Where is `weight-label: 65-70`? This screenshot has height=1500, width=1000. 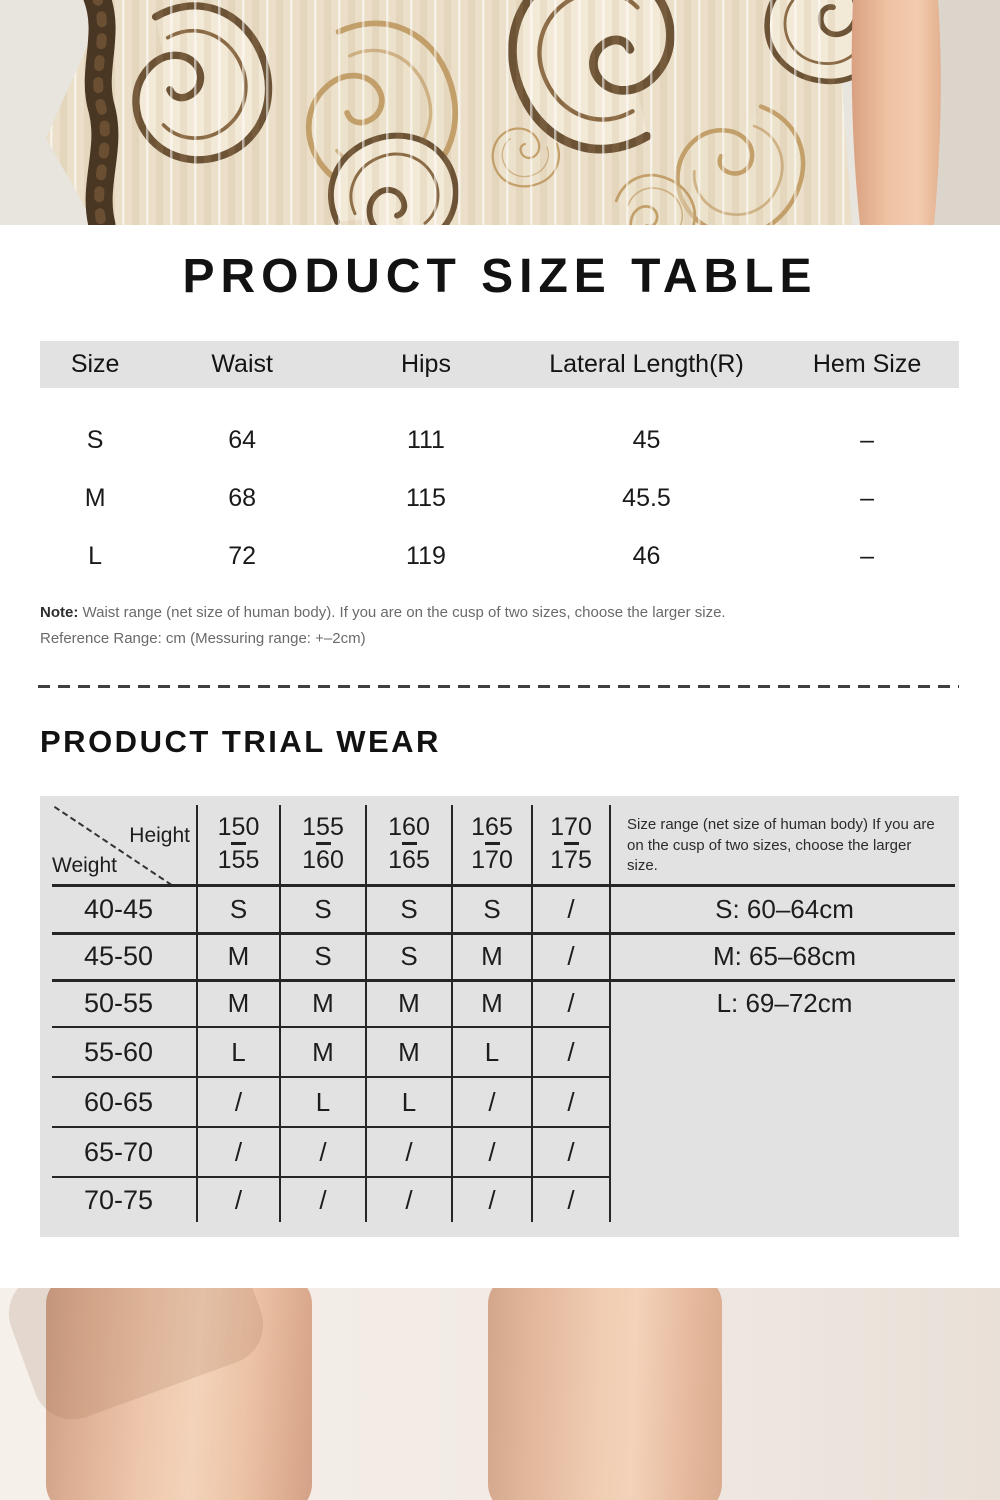 weight-label: 65-70 is located at coordinates (118, 1151).